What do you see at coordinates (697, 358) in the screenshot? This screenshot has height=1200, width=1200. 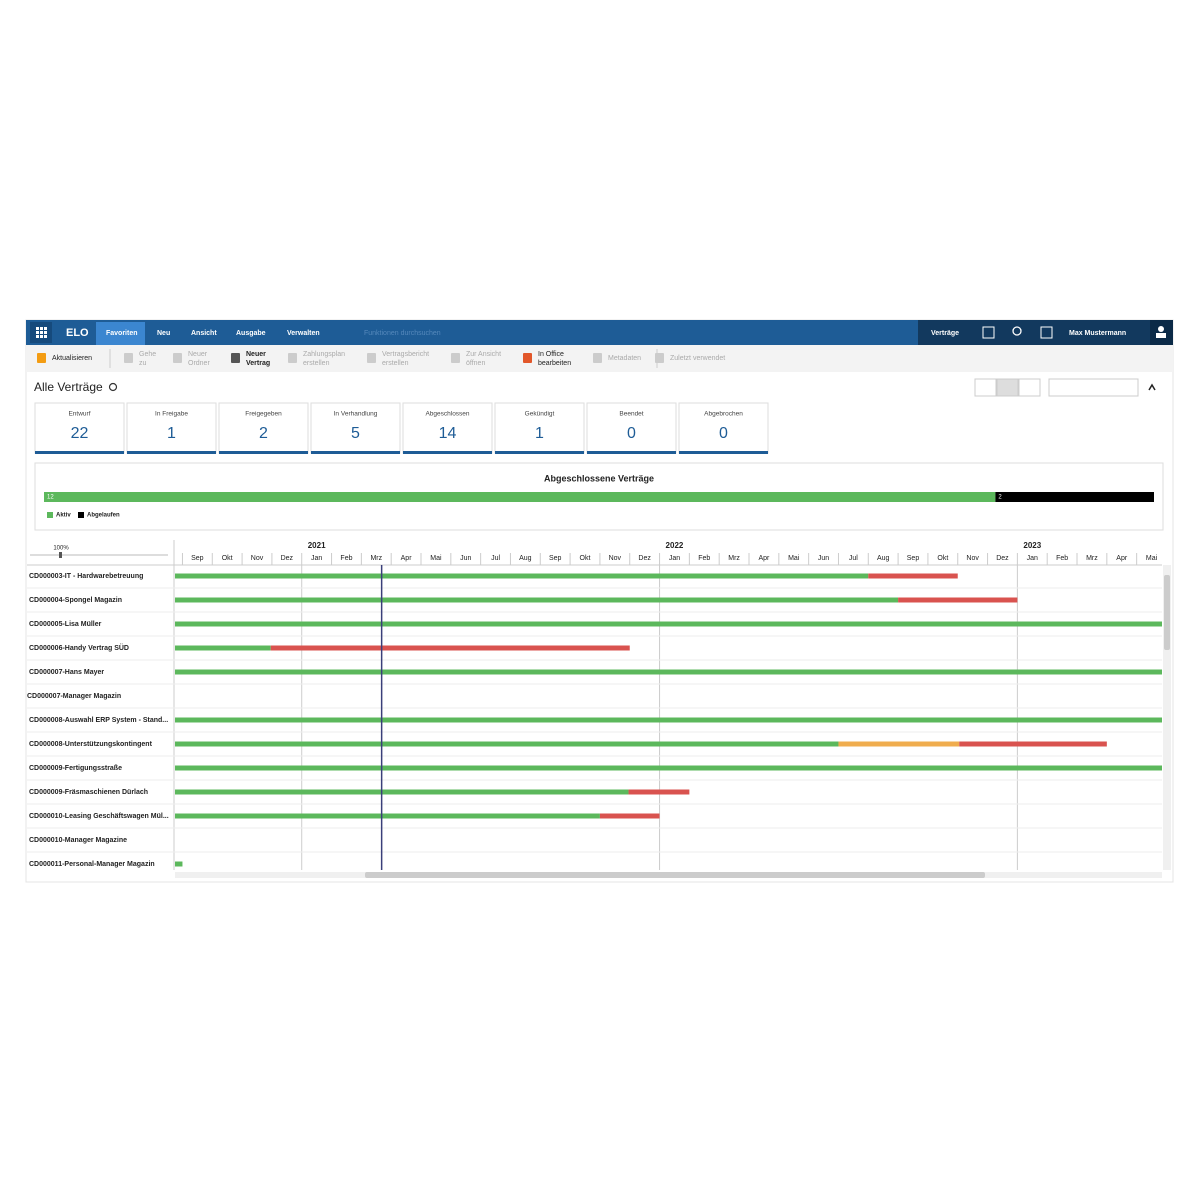 I see `toolbar-label: Zuletzt verwendet` at bounding box center [697, 358].